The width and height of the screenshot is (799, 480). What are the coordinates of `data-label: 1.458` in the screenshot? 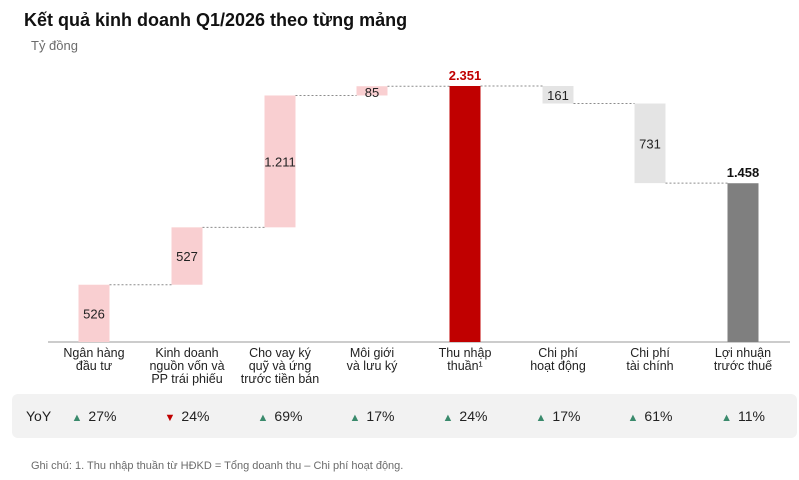 It's located at (743, 172).